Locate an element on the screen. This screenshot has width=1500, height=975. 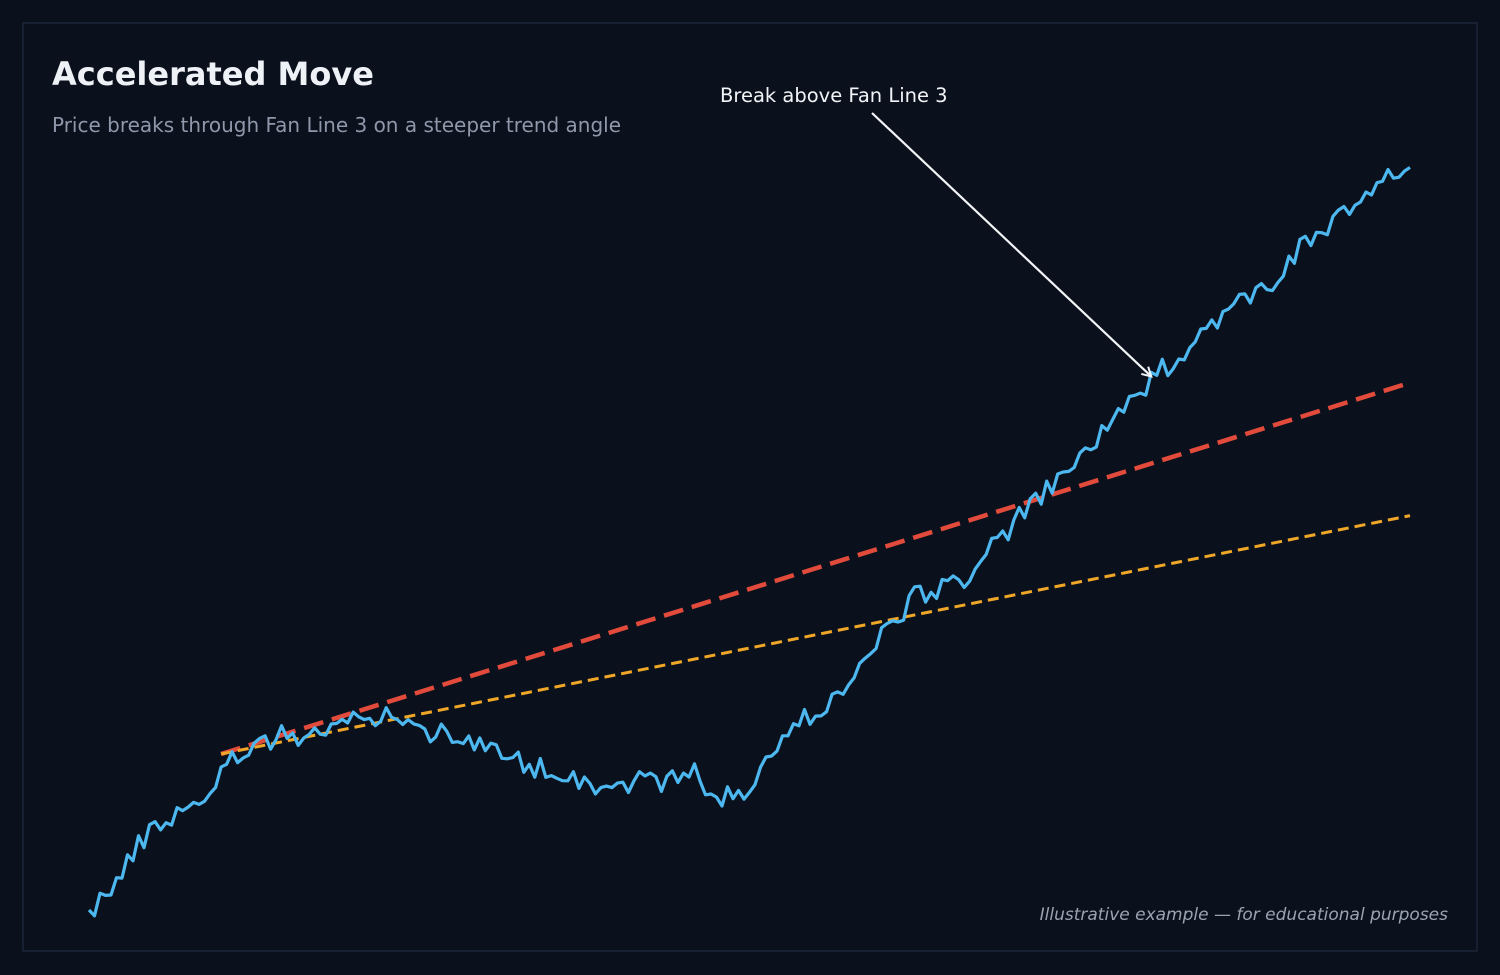
annotation-arrow is located at coordinates (1011, 244).